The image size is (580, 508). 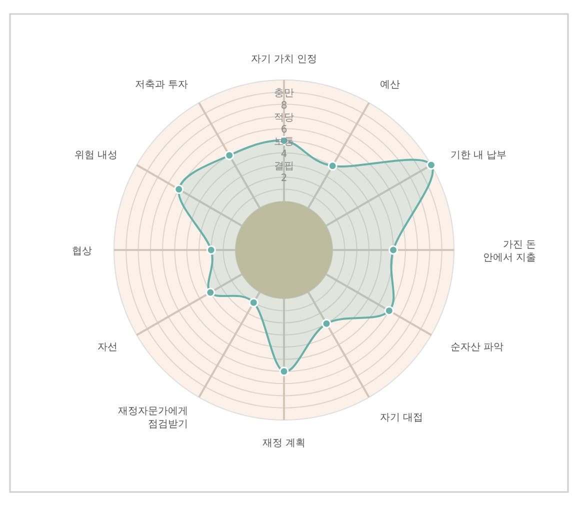 I want to click on y-tick-label: 결핍, so click(x=284, y=166).